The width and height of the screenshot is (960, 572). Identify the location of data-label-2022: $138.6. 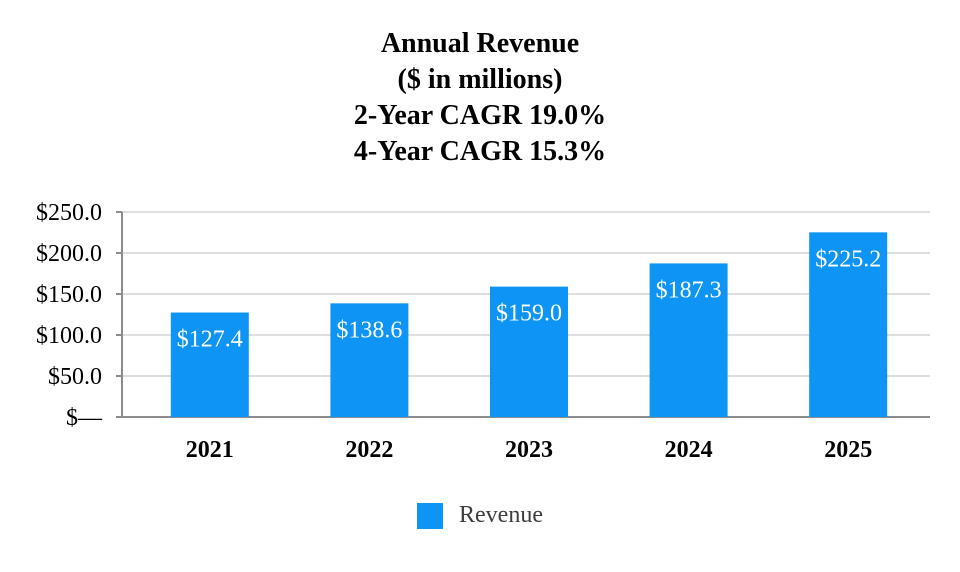
(369, 330).